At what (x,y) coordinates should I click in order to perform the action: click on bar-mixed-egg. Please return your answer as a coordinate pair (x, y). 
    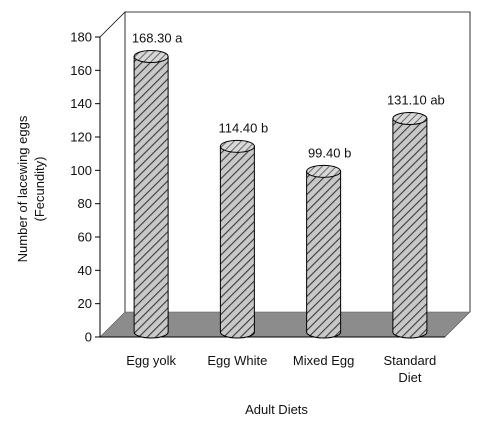
    Looking at the image, I should click on (324, 251).